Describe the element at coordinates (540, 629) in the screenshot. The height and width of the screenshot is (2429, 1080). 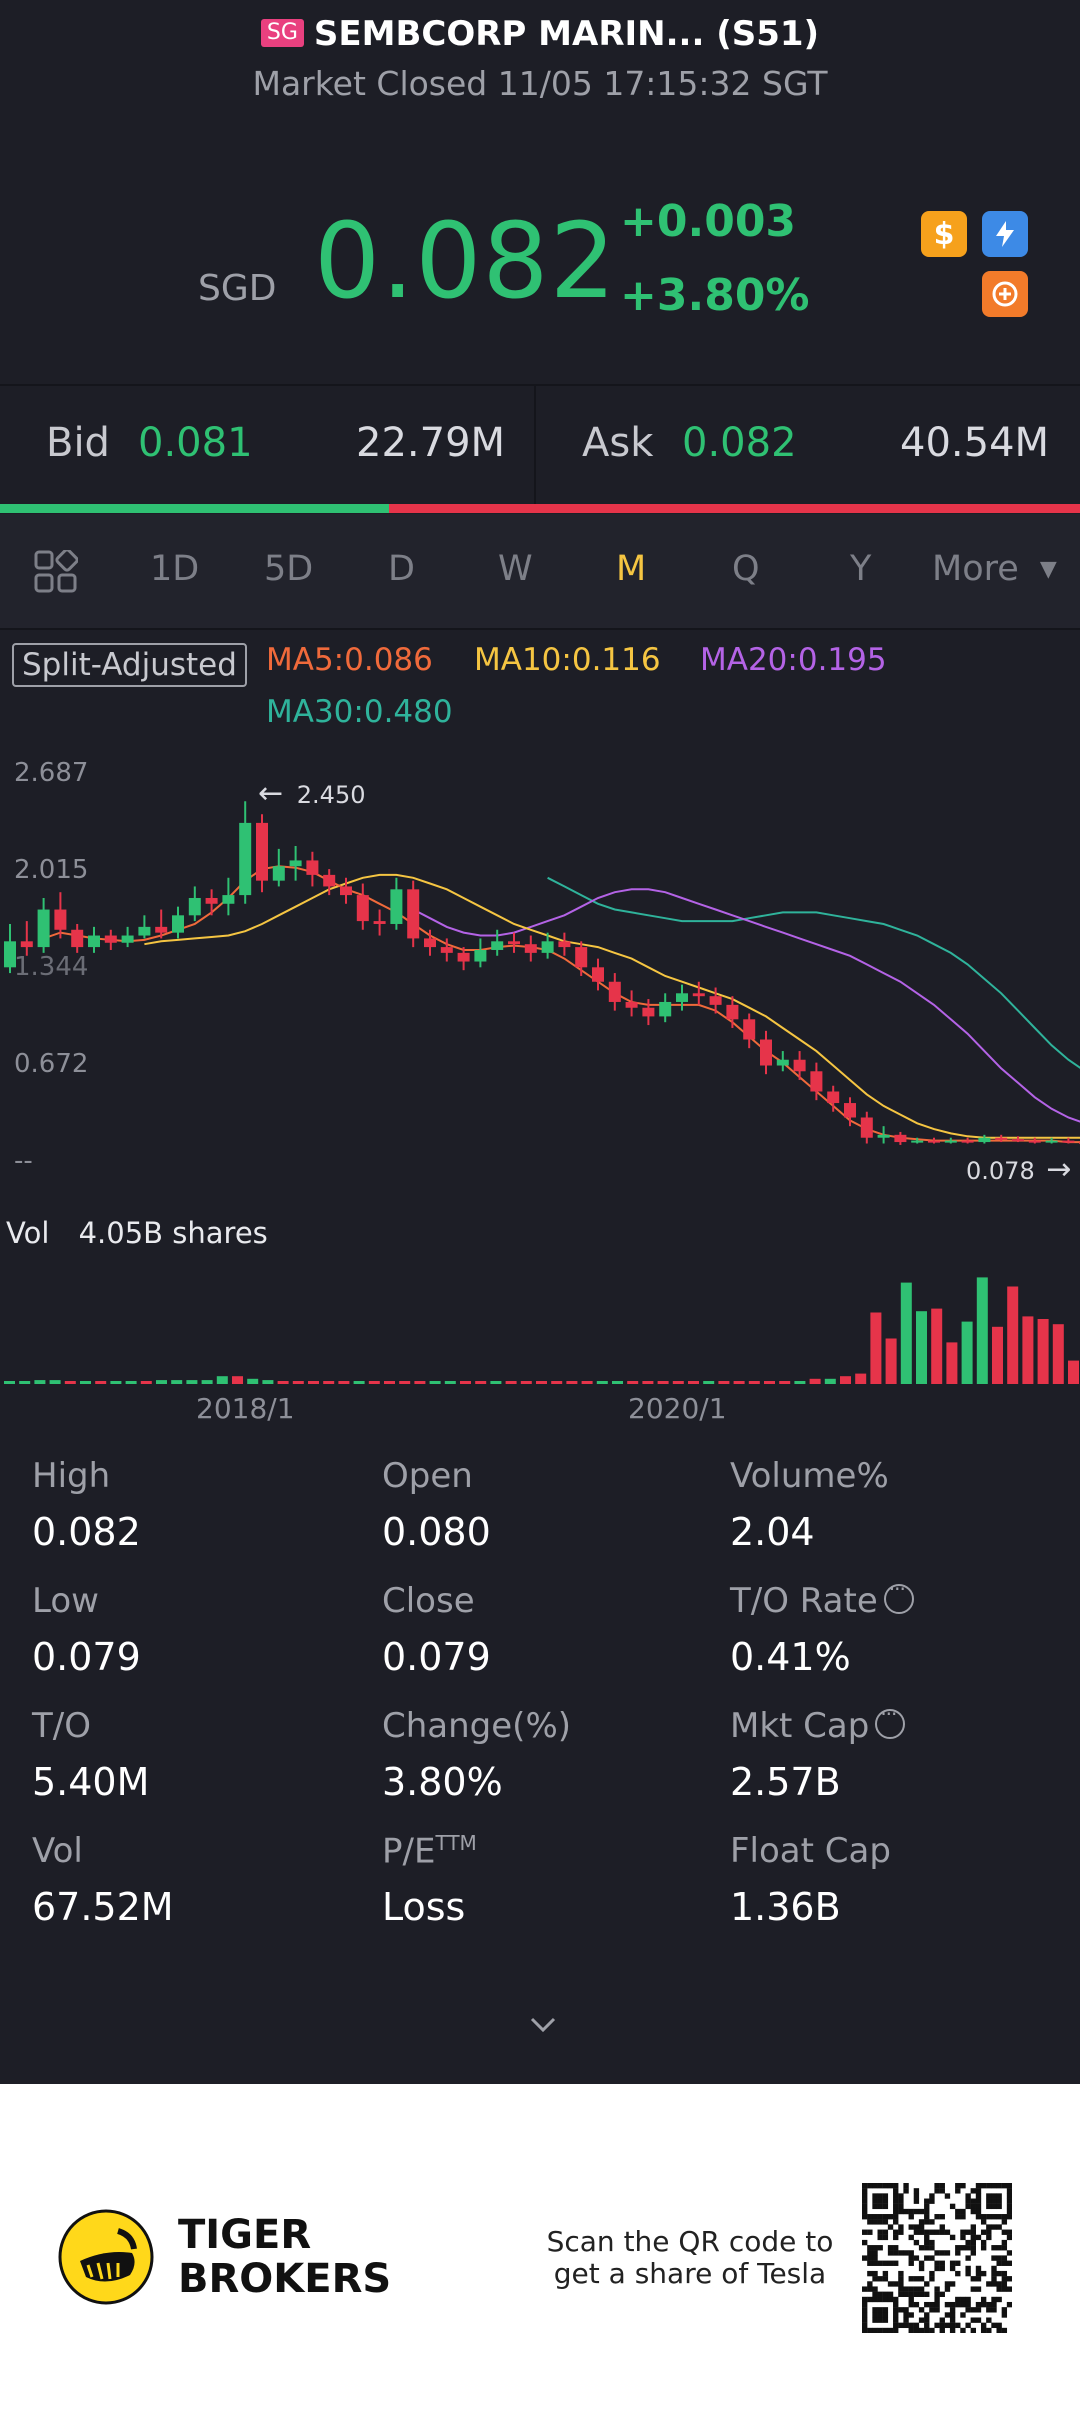
I see `divider` at that location.